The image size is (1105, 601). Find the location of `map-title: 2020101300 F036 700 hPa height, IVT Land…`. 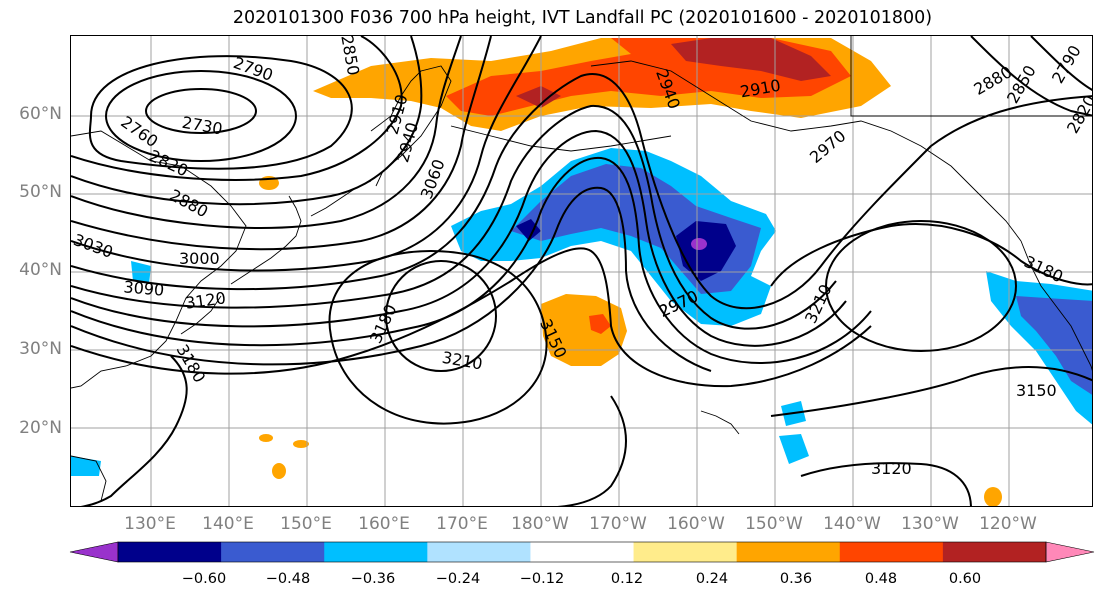

map-title: 2020101300 F036 700 hPa height, IVT Land… is located at coordinates (582, 18).